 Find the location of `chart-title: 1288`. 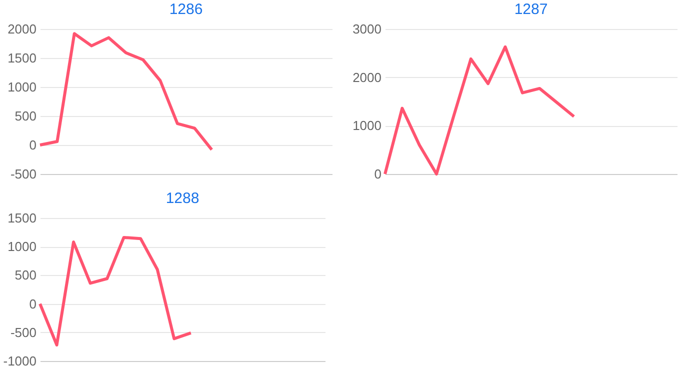

chart-title: 1288 is located at coordinates (183, 198).